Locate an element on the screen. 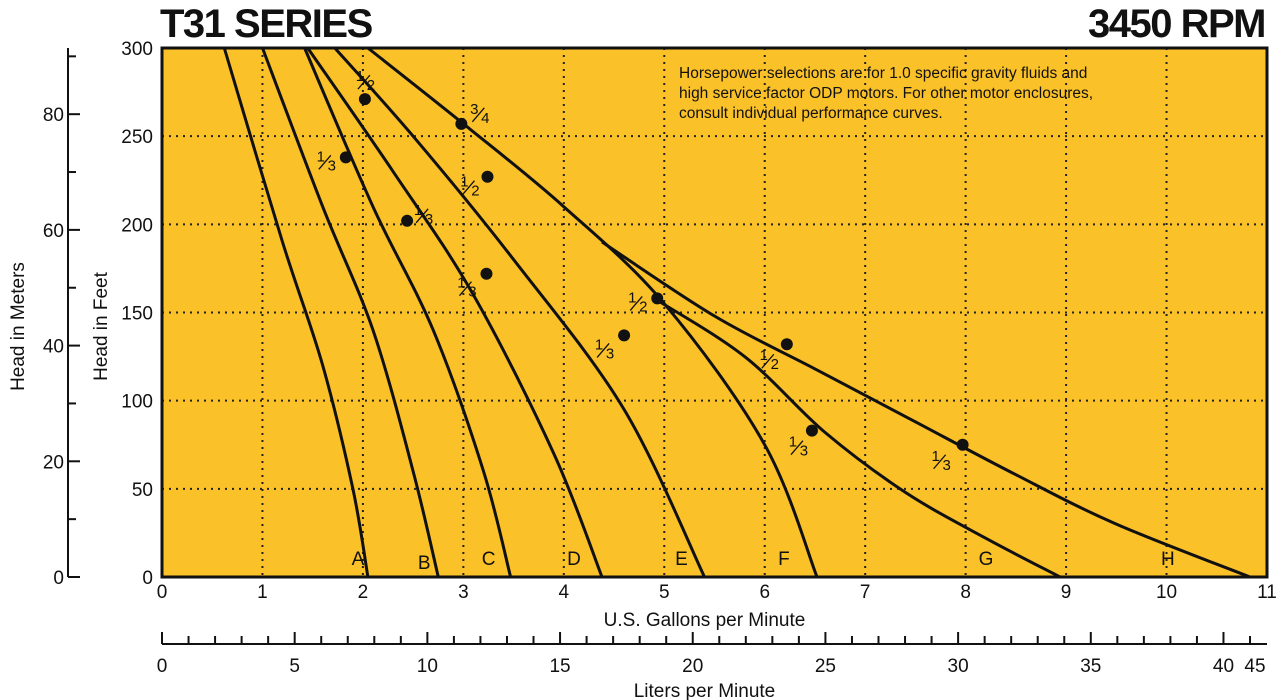 Image resolution: width=1285 pixels, height=700 pixels. y-tick-label: 250 is located at coordinates (137, 137).